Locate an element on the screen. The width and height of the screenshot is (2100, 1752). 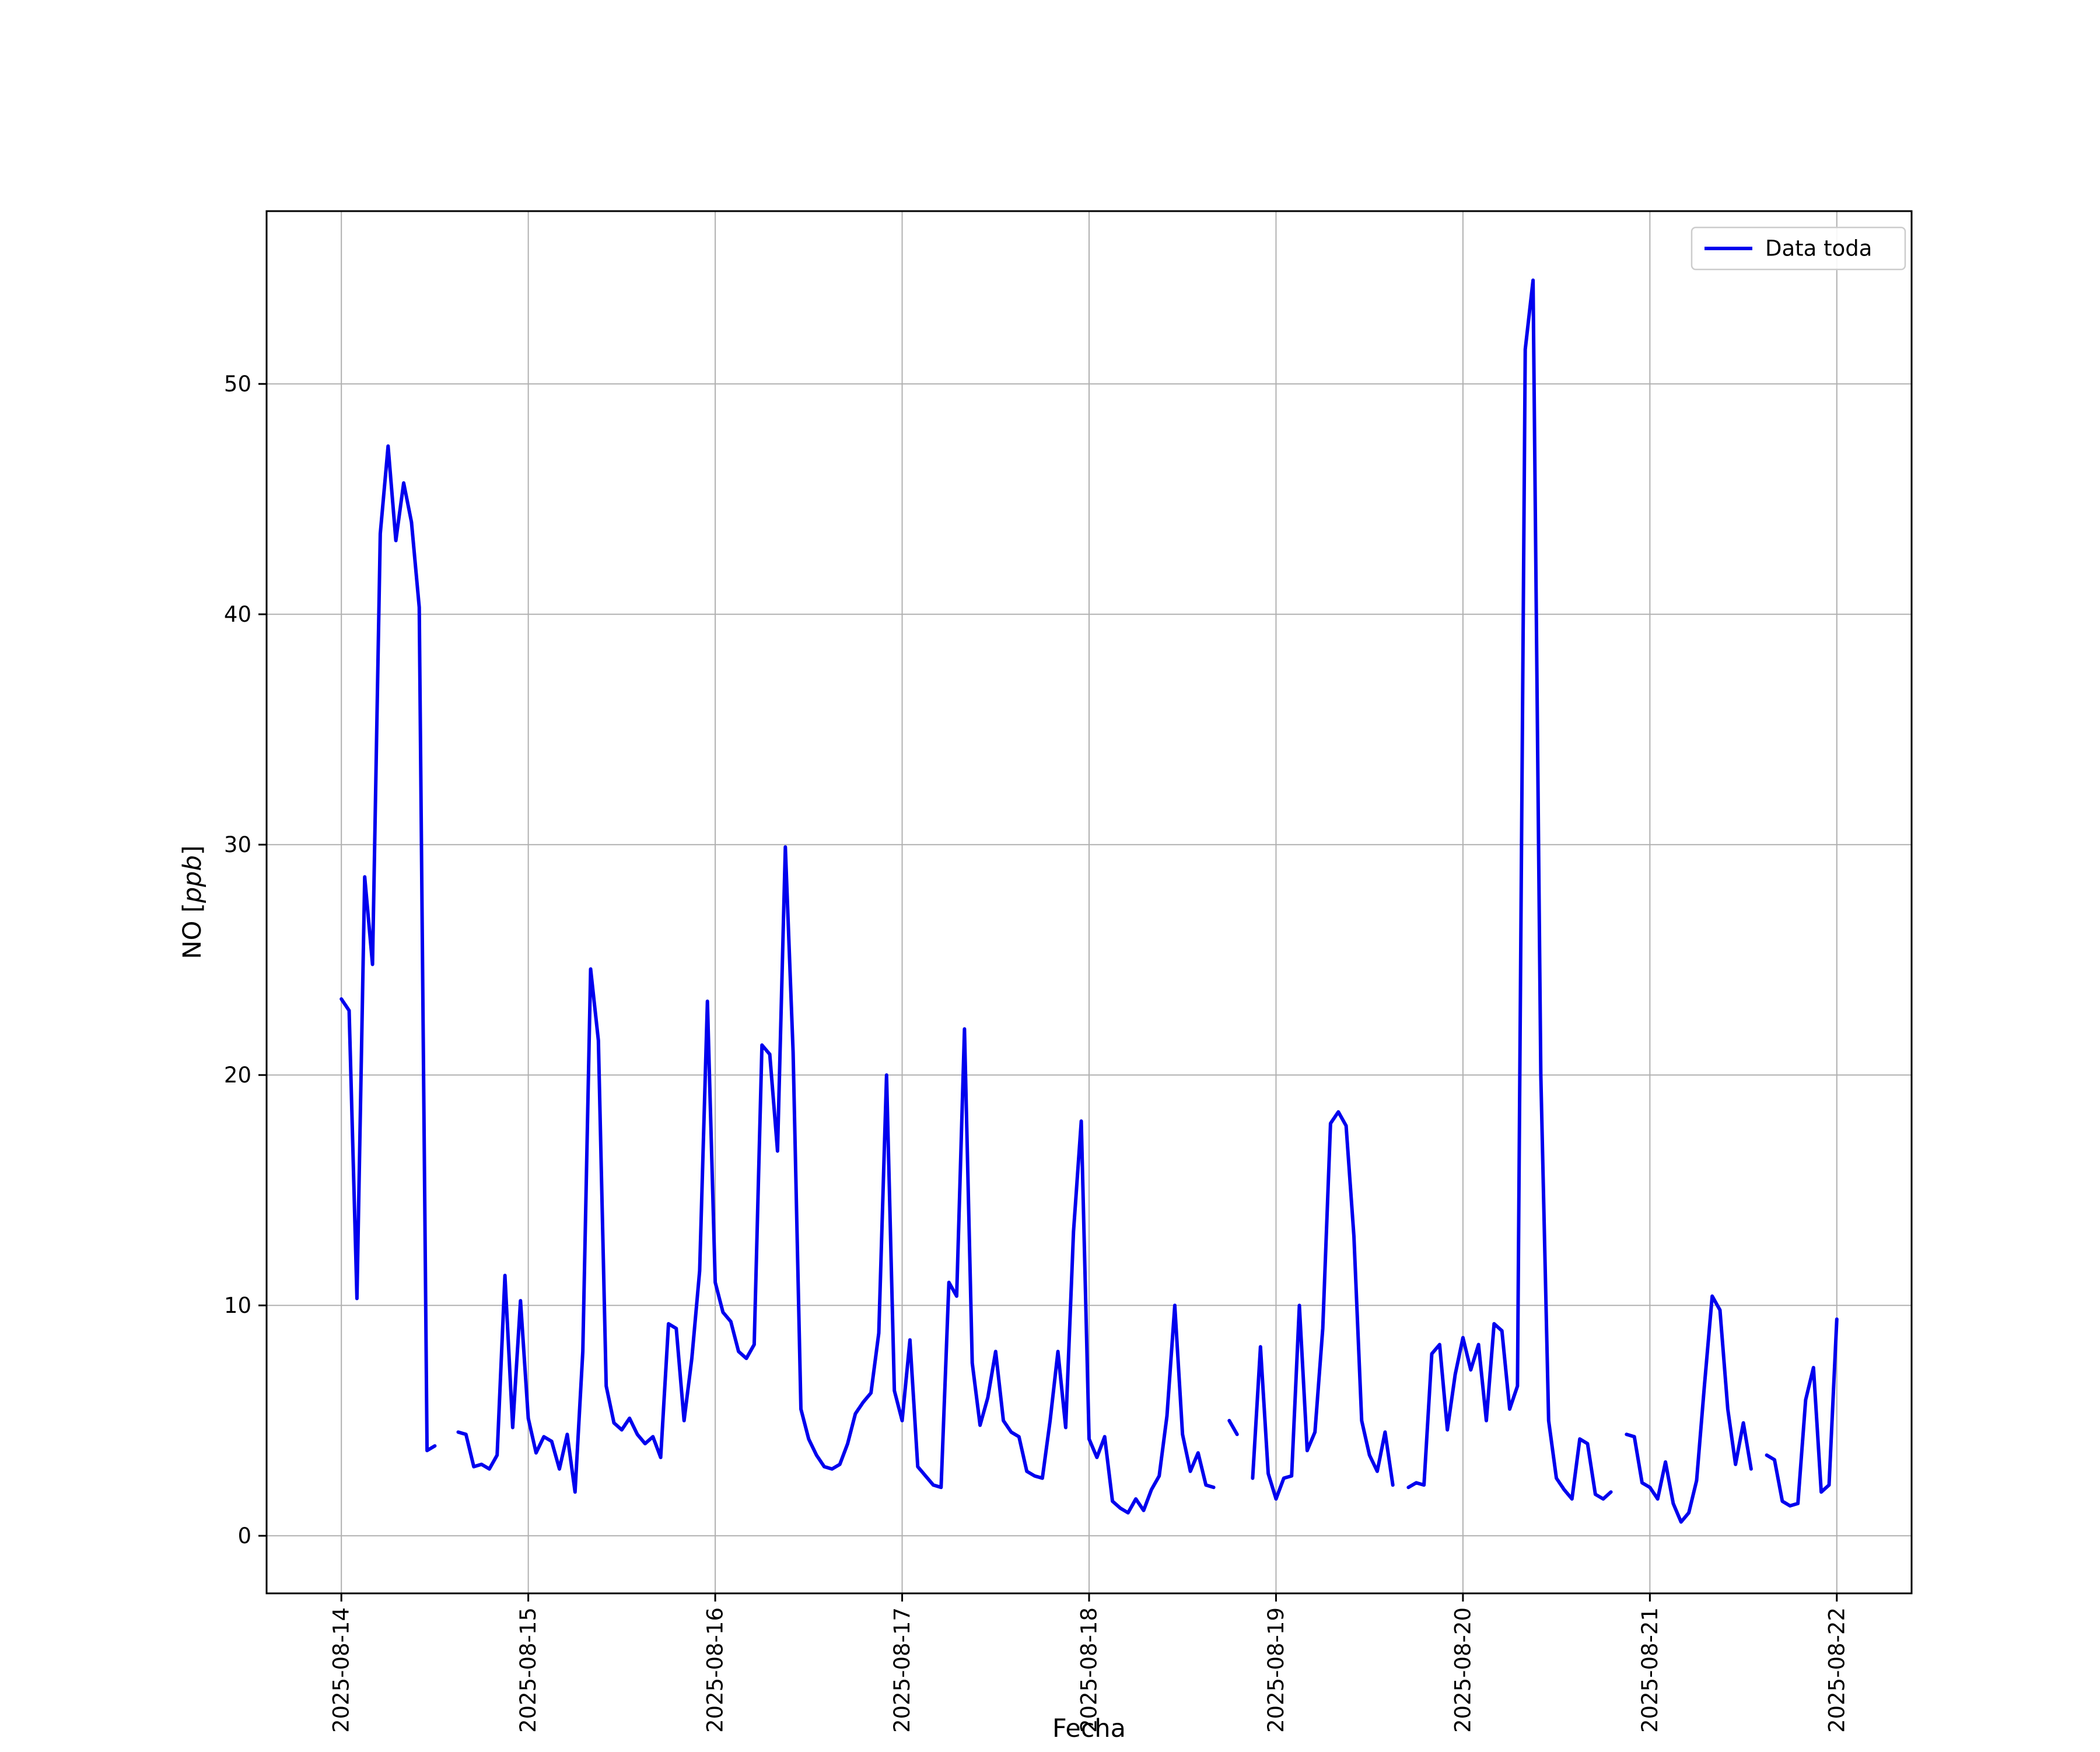
legend: Data toda is located at coordinates (1798, 248).